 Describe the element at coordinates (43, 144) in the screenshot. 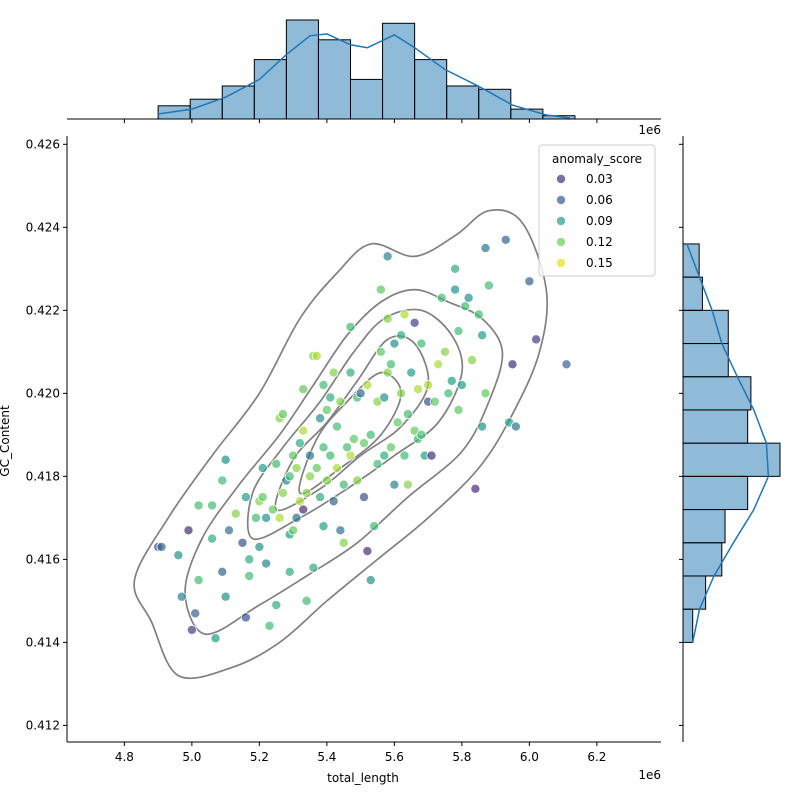

I see `y-tick-label: 0.426` at that location.